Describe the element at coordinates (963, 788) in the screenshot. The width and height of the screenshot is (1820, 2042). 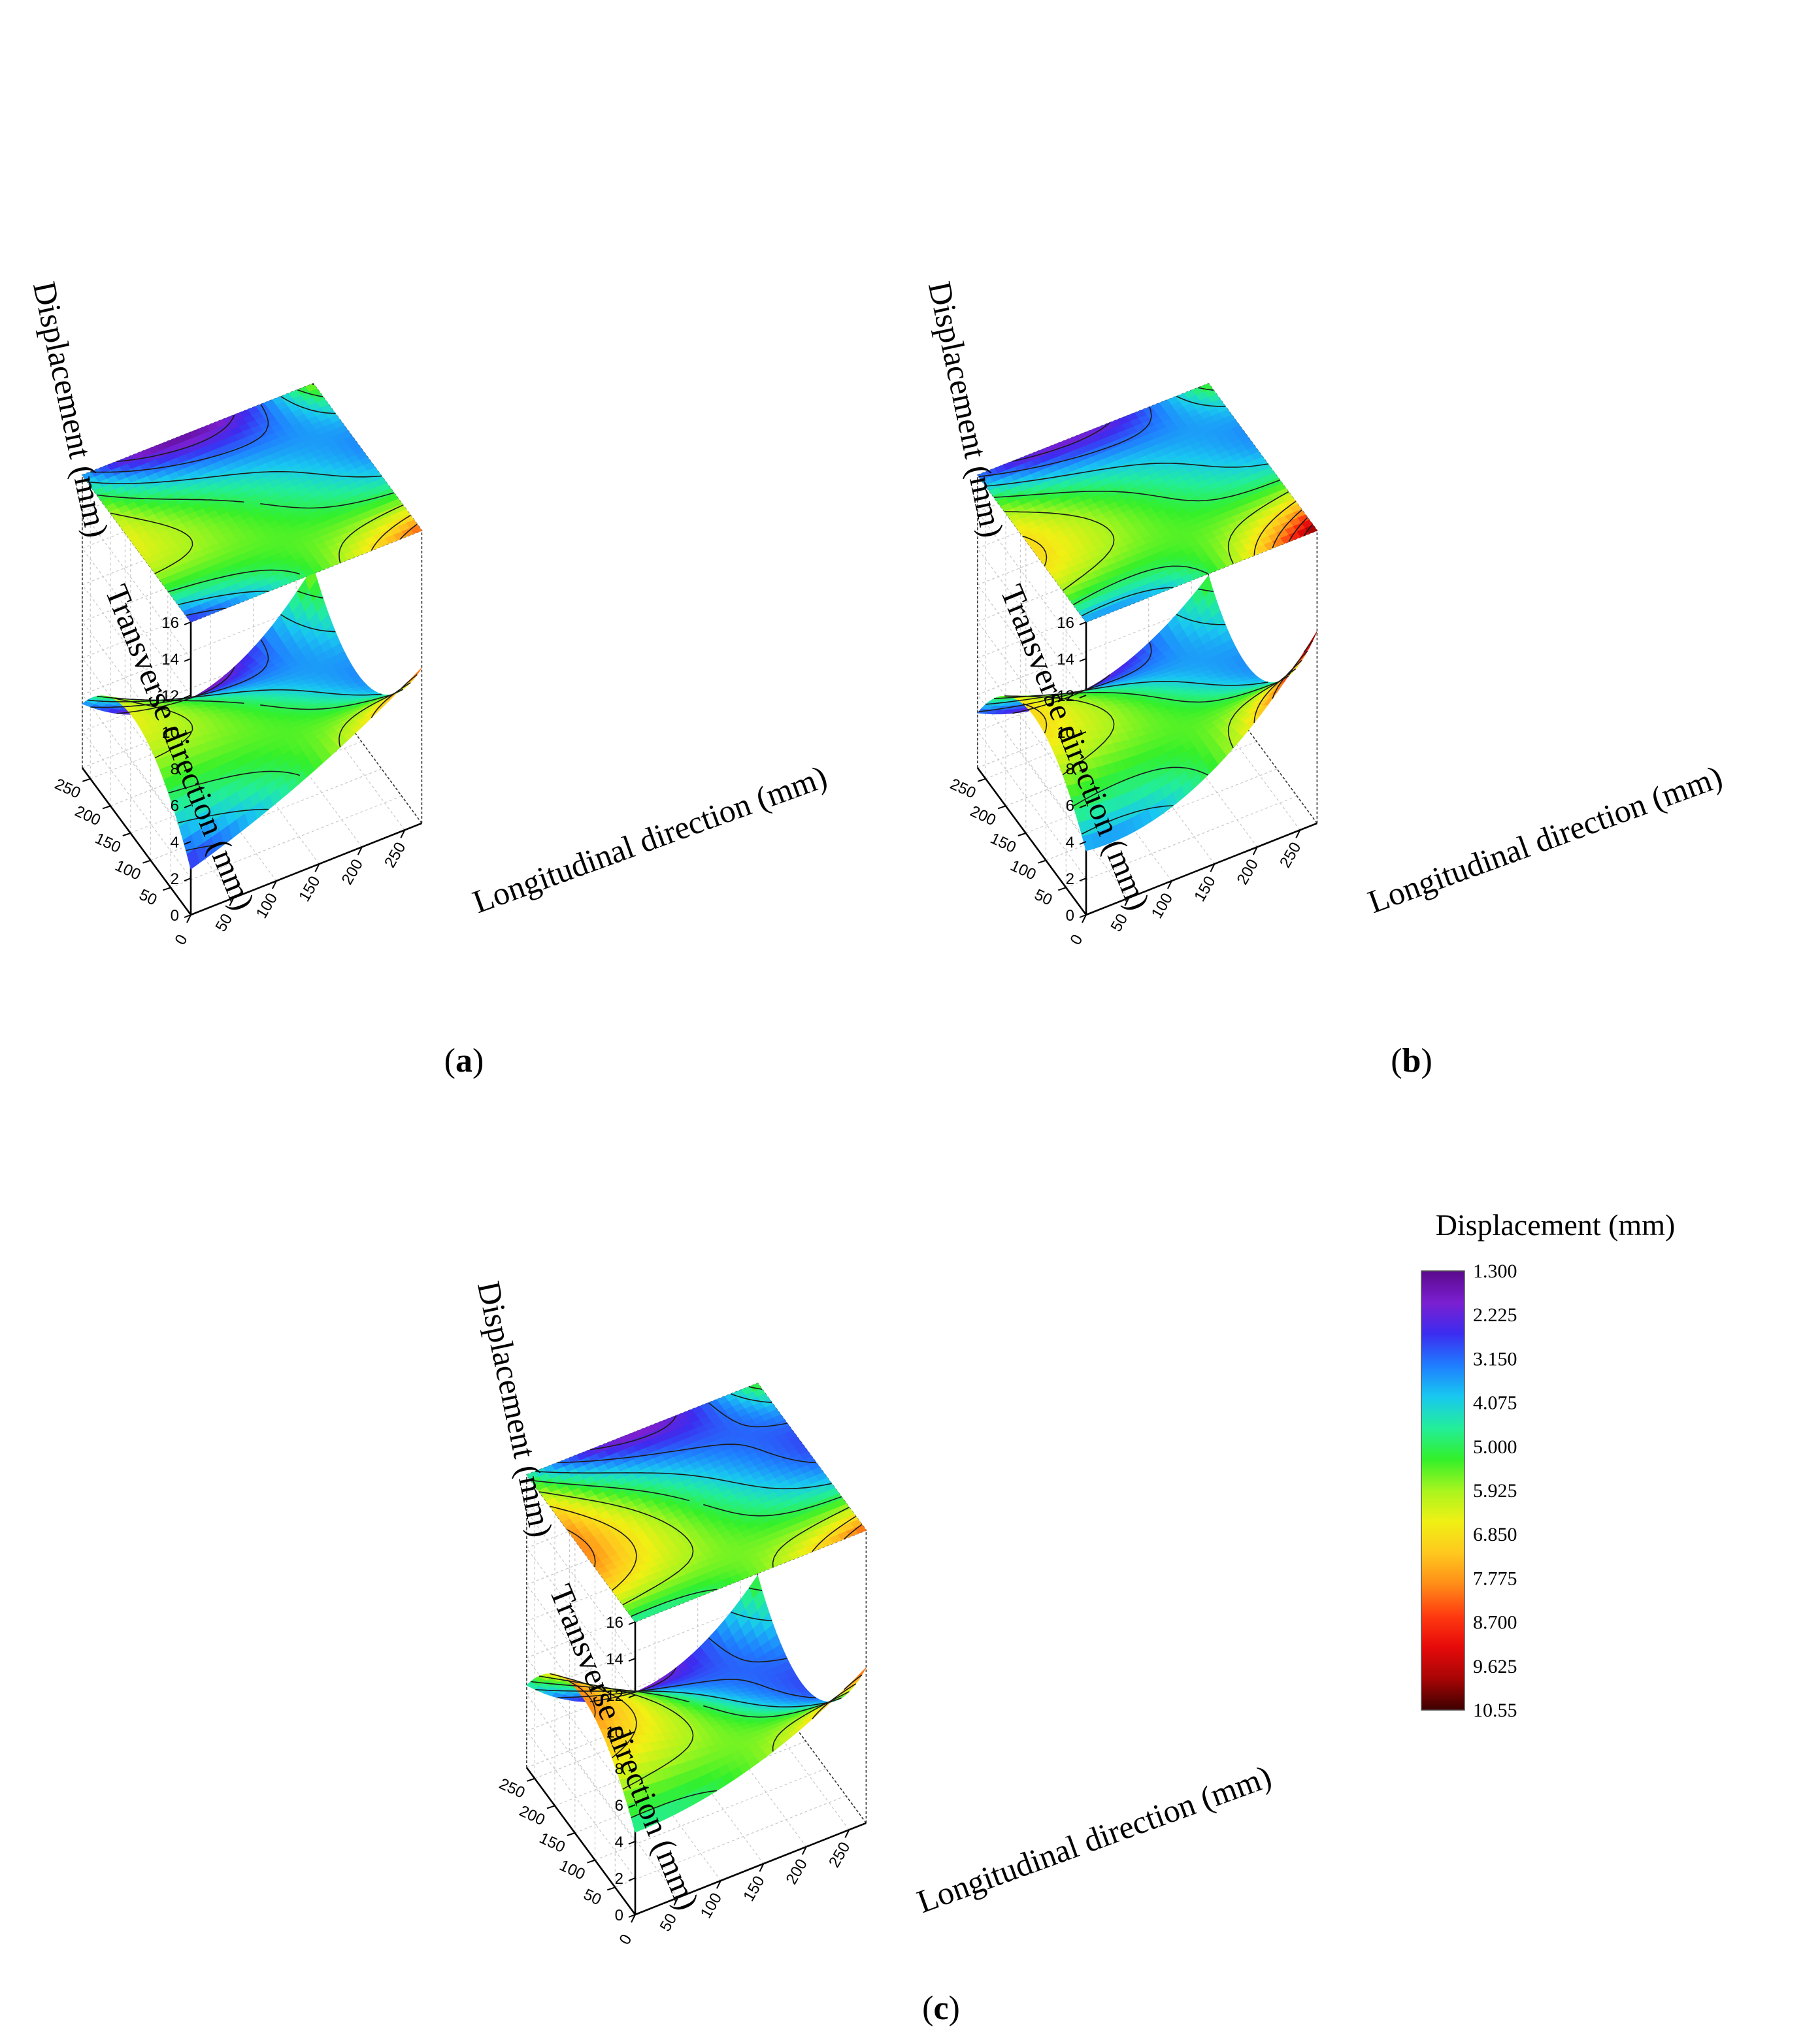
I see `y-tick-label: 250` at that location.